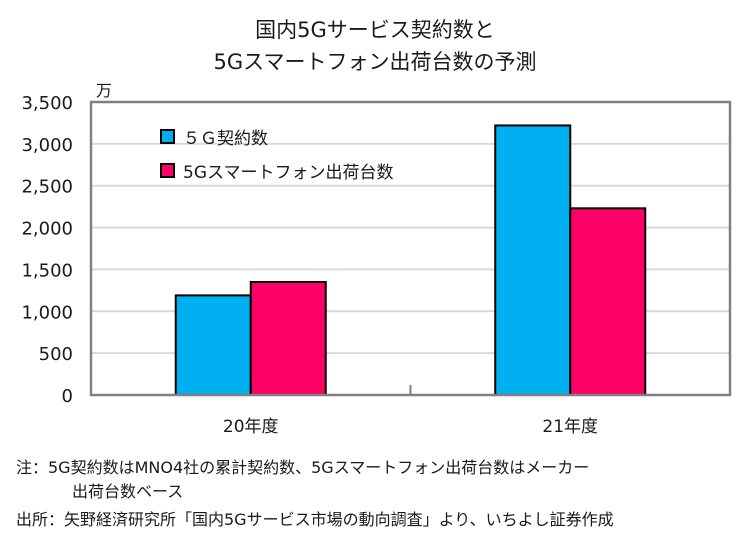  I want to click on y-tick-label: 1,000, so click(47, 312).